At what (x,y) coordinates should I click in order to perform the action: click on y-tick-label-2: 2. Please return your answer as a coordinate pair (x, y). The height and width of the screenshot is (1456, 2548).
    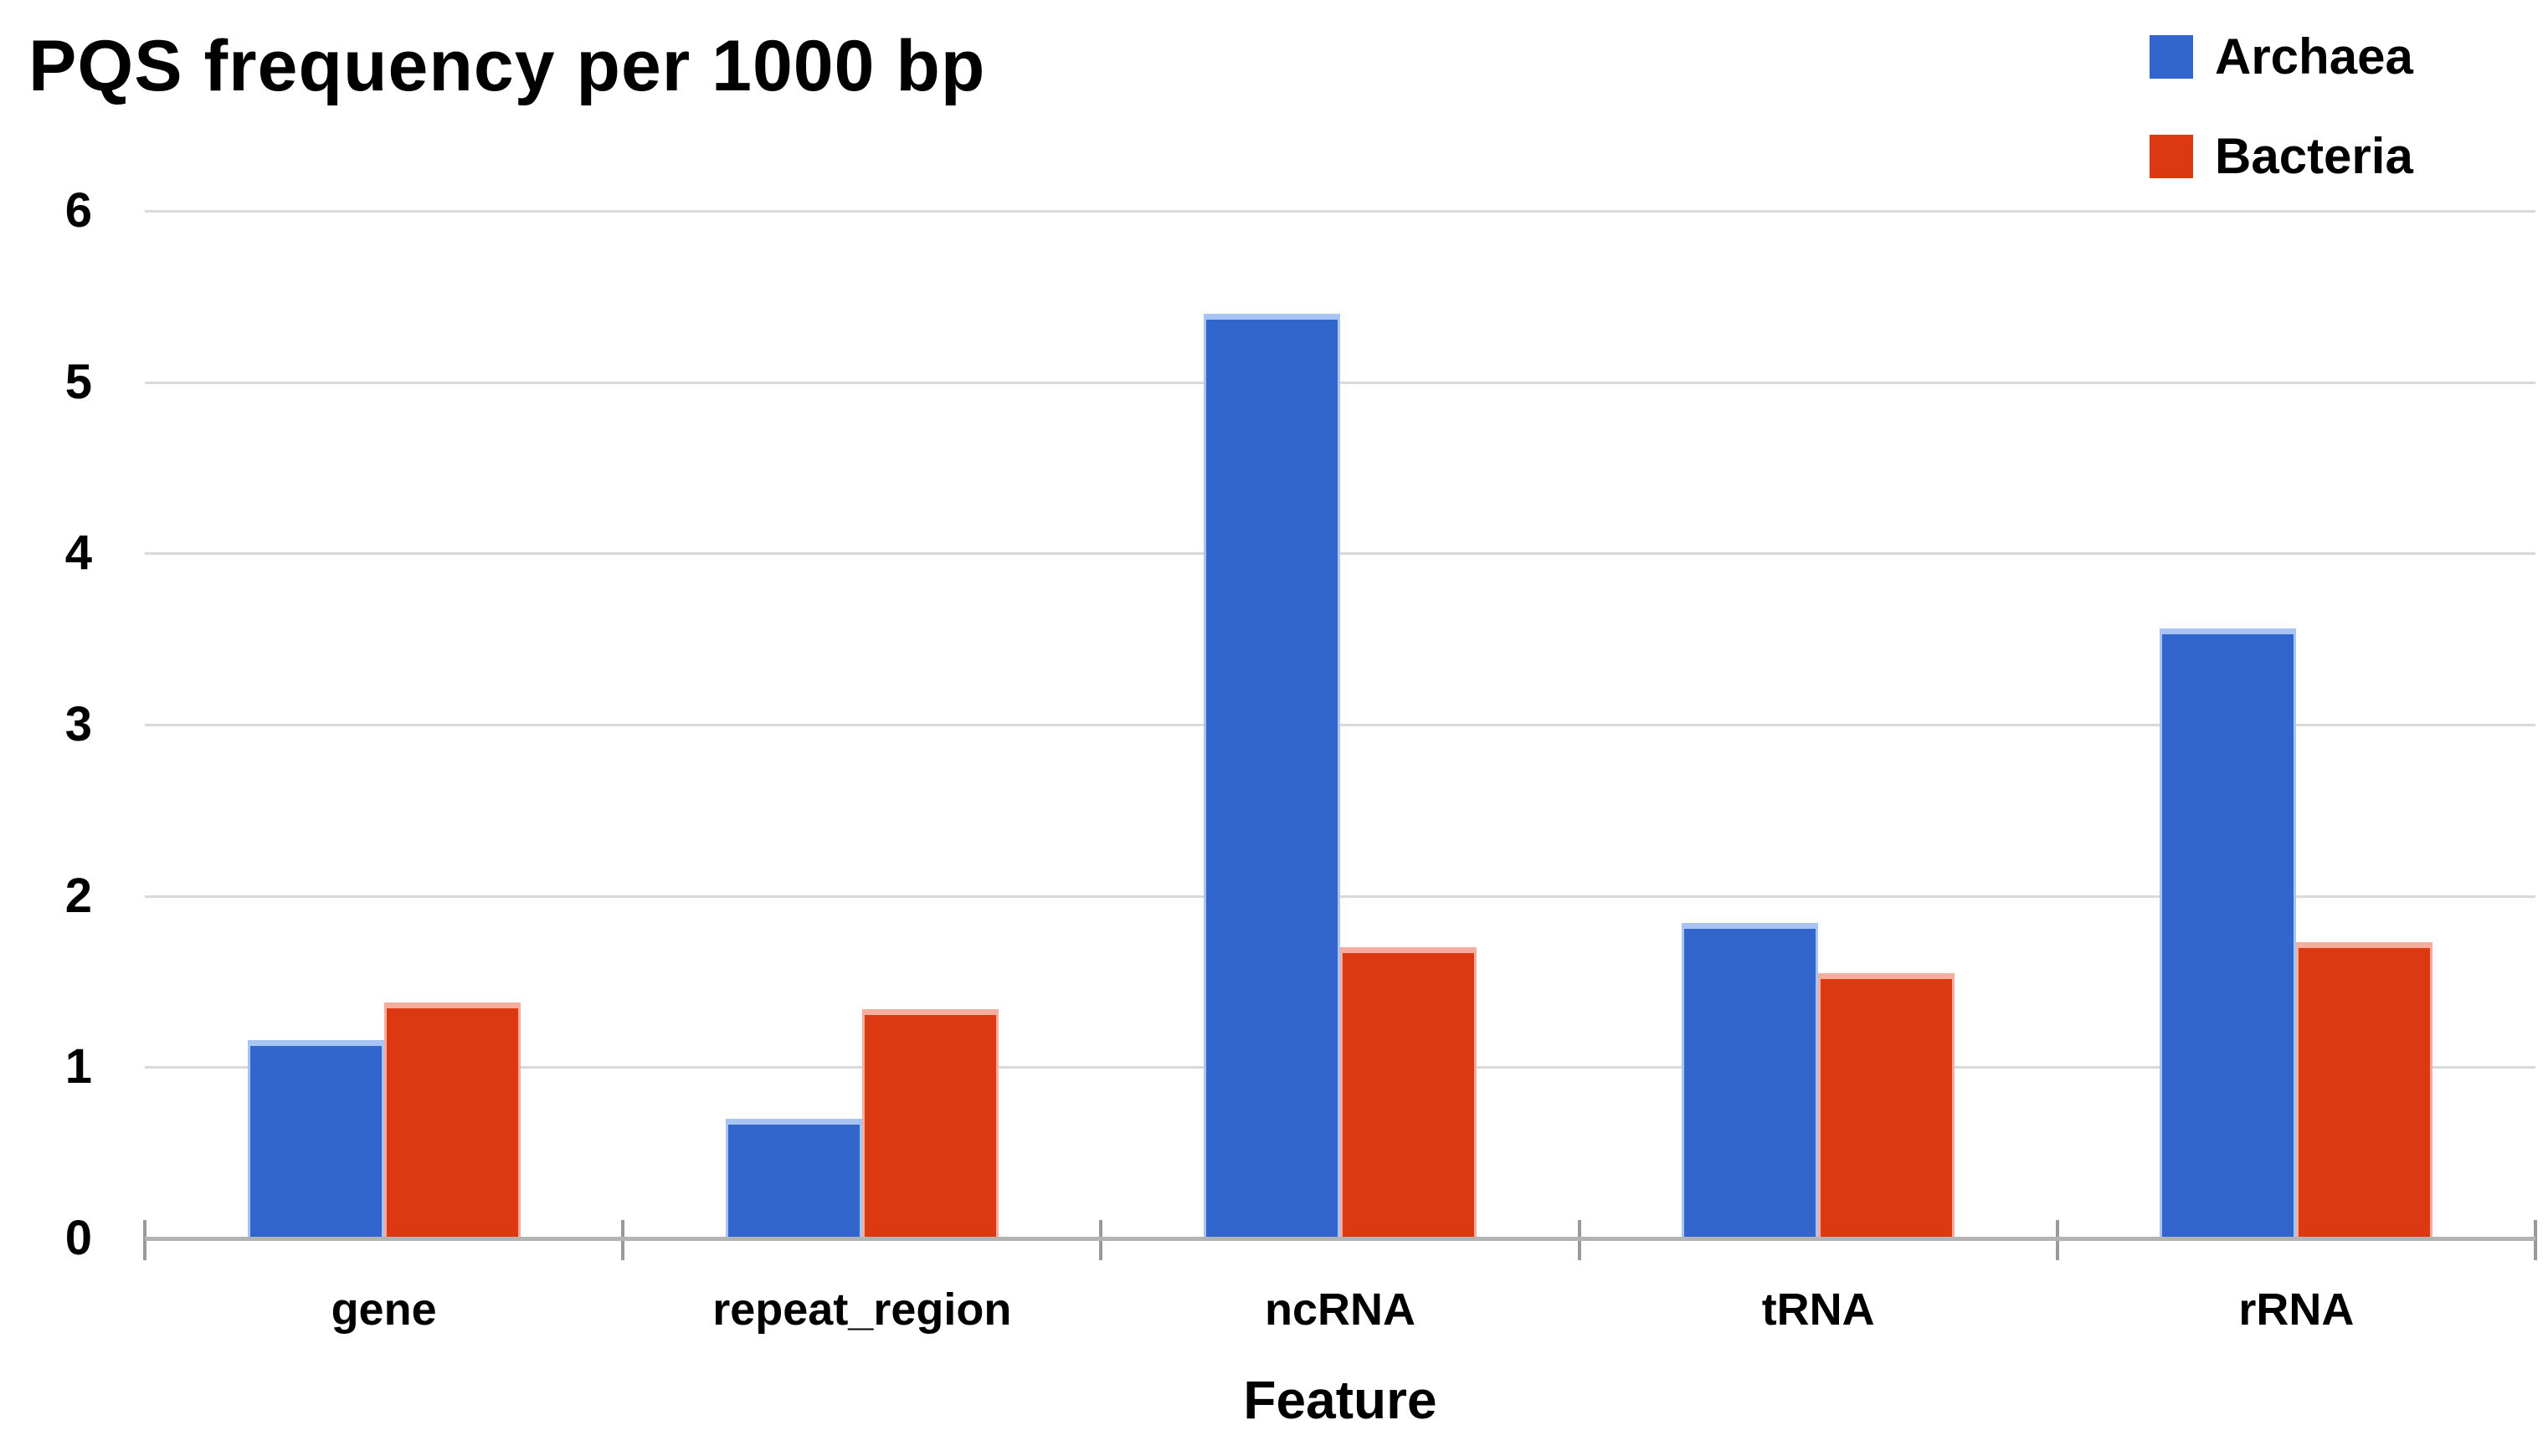
    Looking at the image, I should click on (78, 895).